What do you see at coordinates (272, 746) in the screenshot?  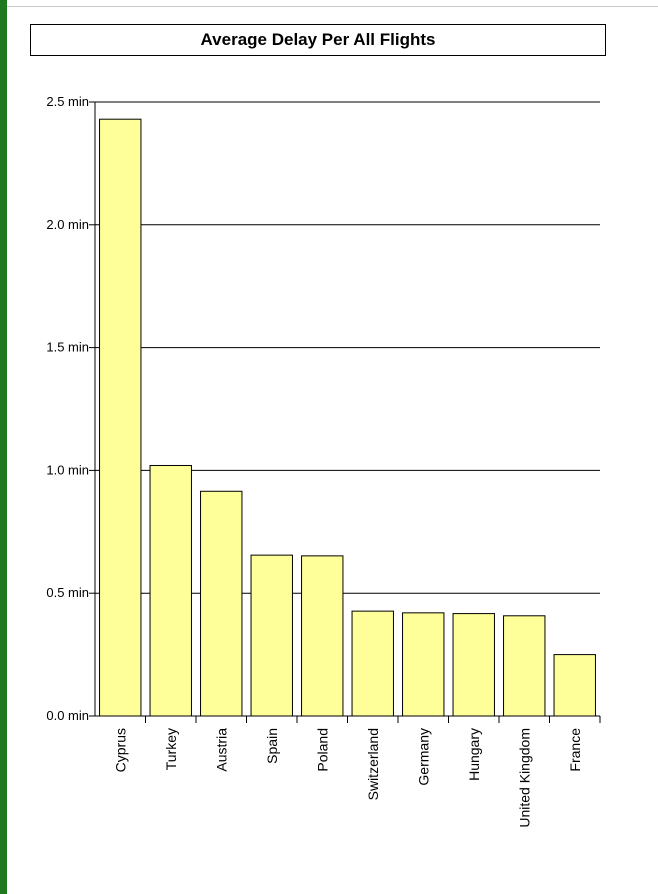 I see `x-category-label: Spain` at bounding box center [272, 746].